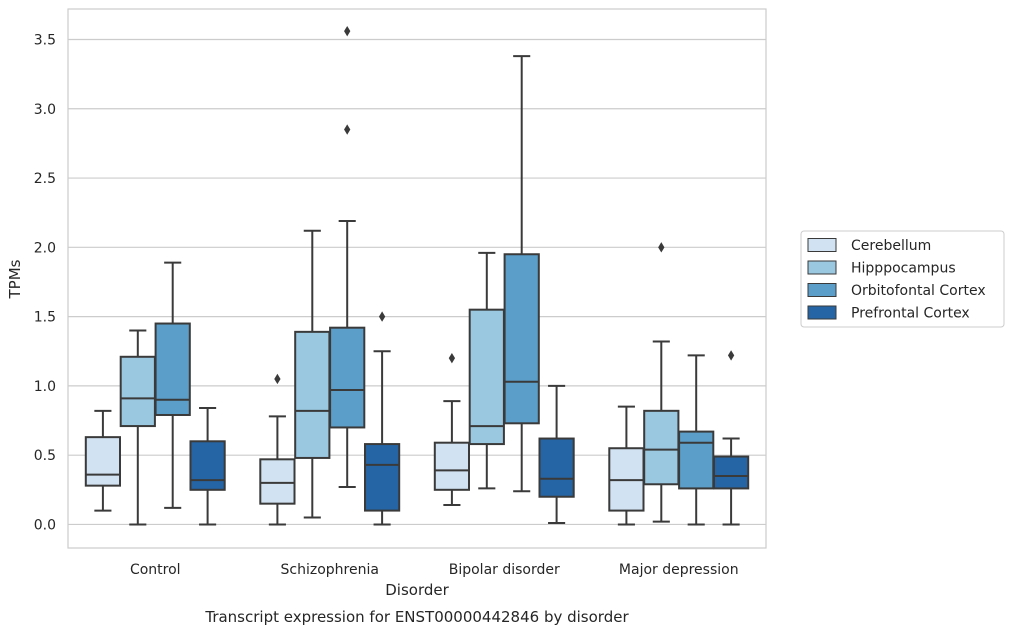  I want to click on x-tick-label: Bipolar disorder, so click(504, 570).